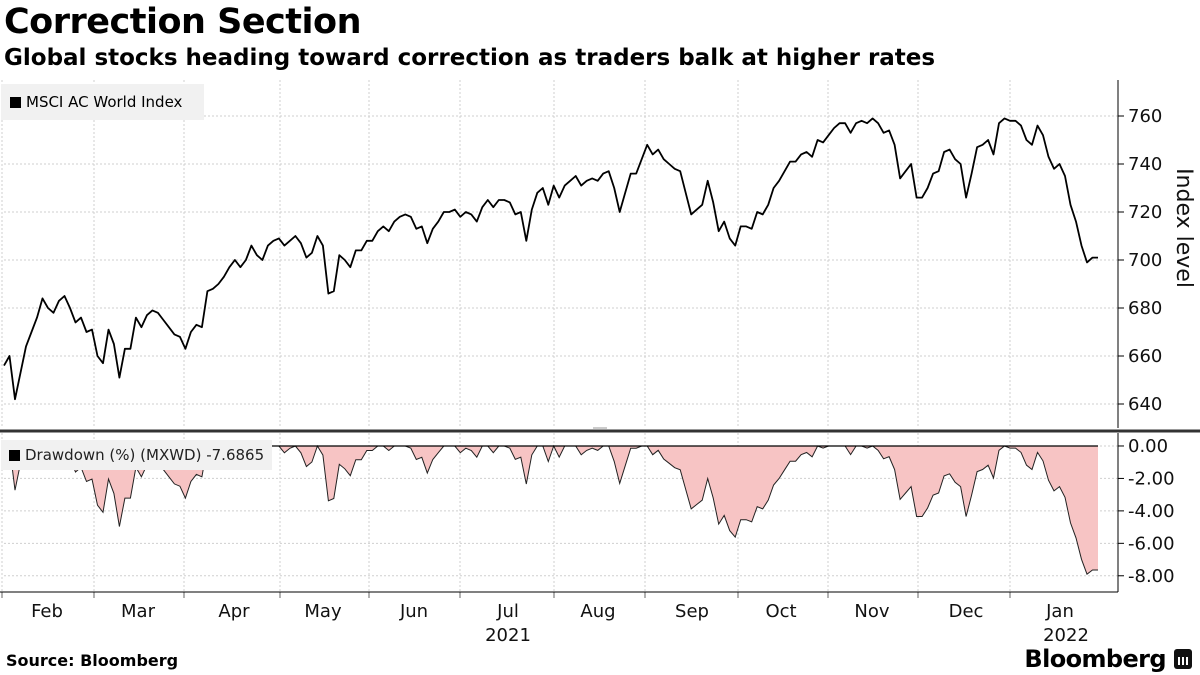  What do you see at coordinates (1151, 543) in the screenshot?
I see `y-tick-label: -6.00` at bounding box center [1151, 543].